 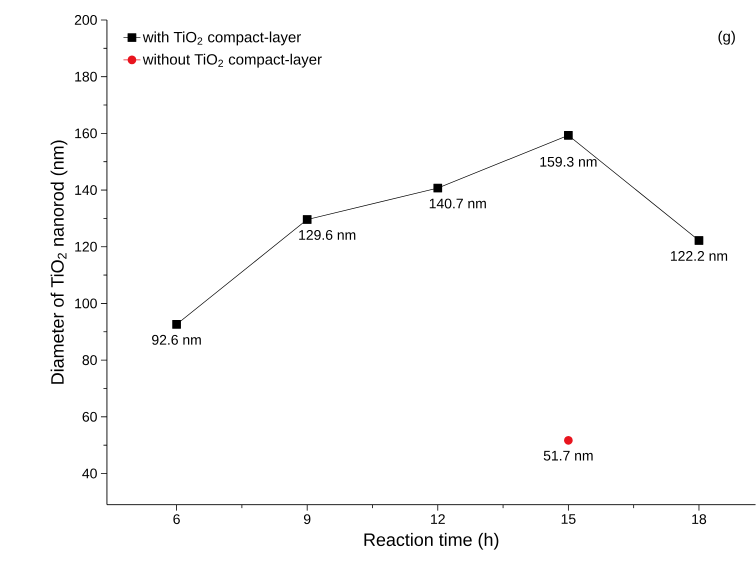 What do you see at coordinates (176, 340) in the screenshot?
I see `data-label: 92.6 nm` at bounding box center [176, 340].